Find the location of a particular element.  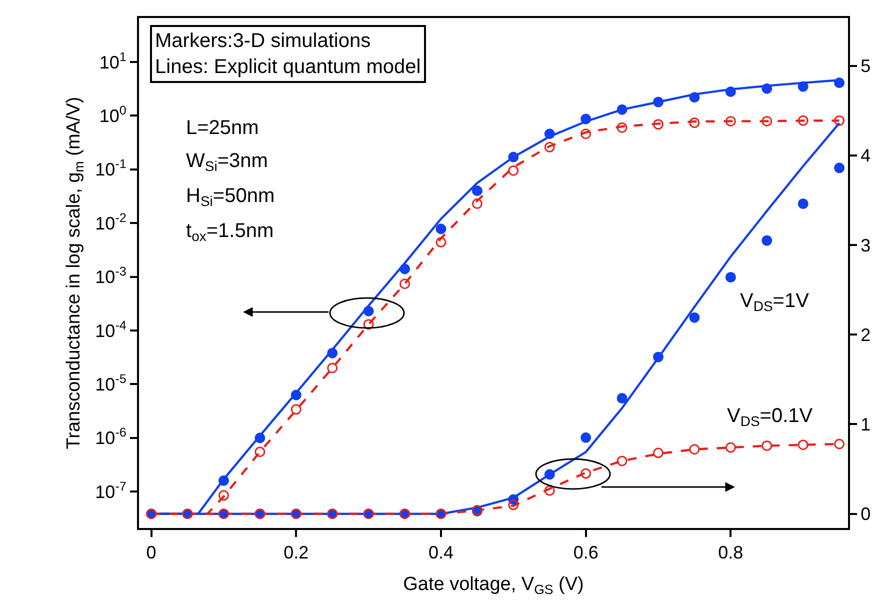

y-tick-label: 10$^{-6}$ is located at coordinates (110, 437).